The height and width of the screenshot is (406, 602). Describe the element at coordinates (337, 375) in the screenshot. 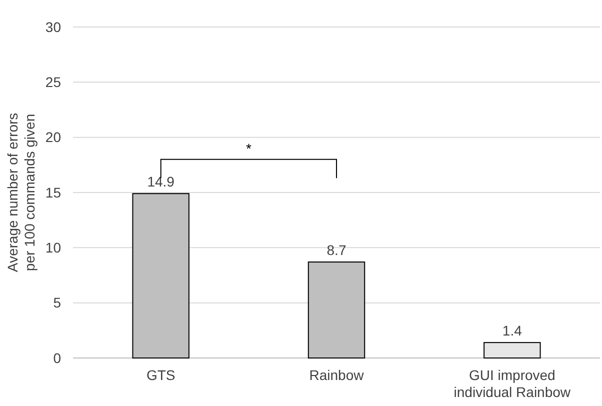

I see `x-tick-label: Rainbow` at that location.